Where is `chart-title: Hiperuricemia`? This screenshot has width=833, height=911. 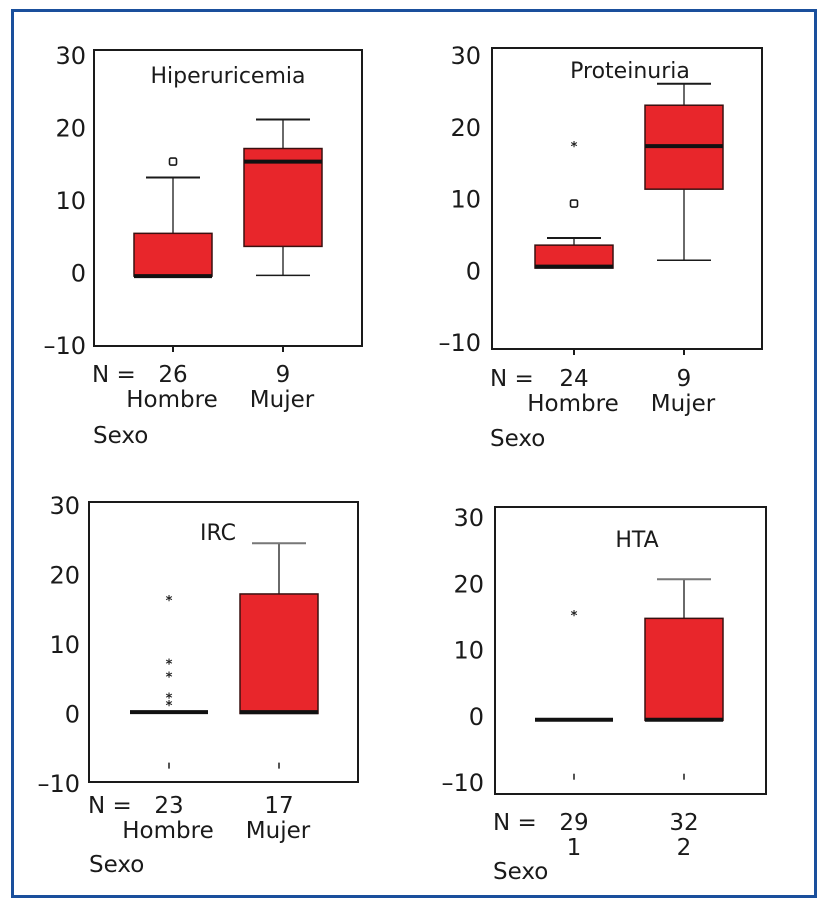
chart-title: Hiperuricemia is located at coordinates (228, 76).